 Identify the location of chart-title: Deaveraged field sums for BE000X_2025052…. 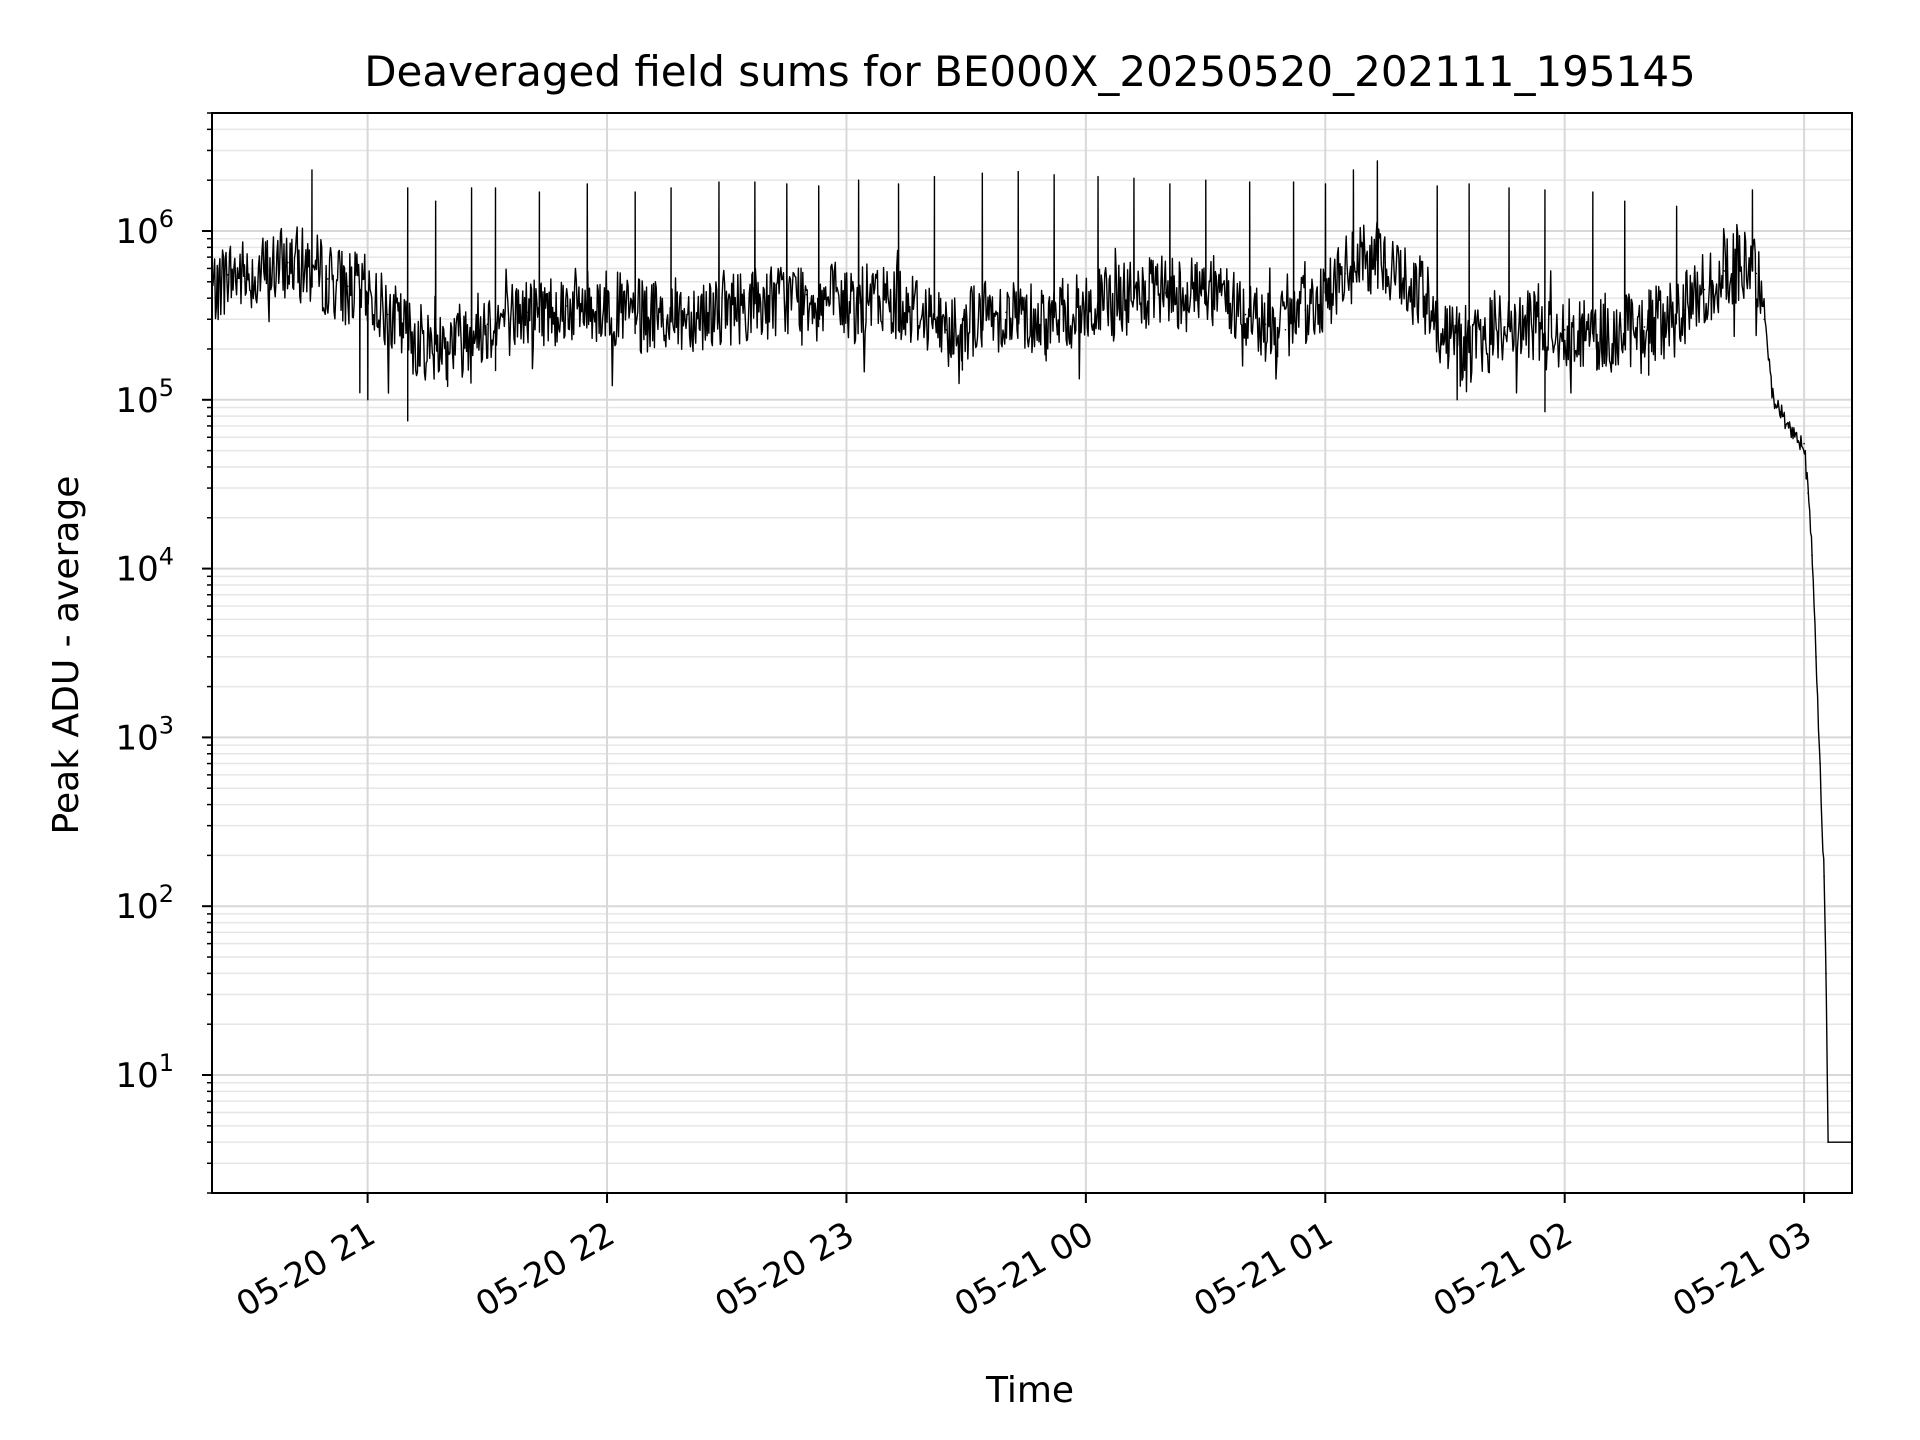
(1030, 71).